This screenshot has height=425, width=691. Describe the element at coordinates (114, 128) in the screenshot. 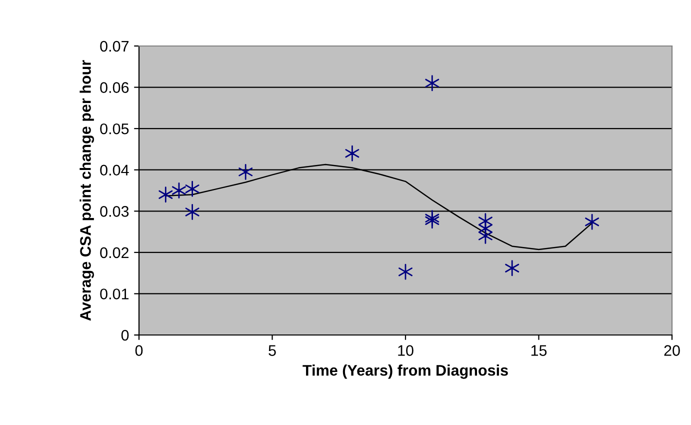

I see `y-tick-label: 0.05` at that location.